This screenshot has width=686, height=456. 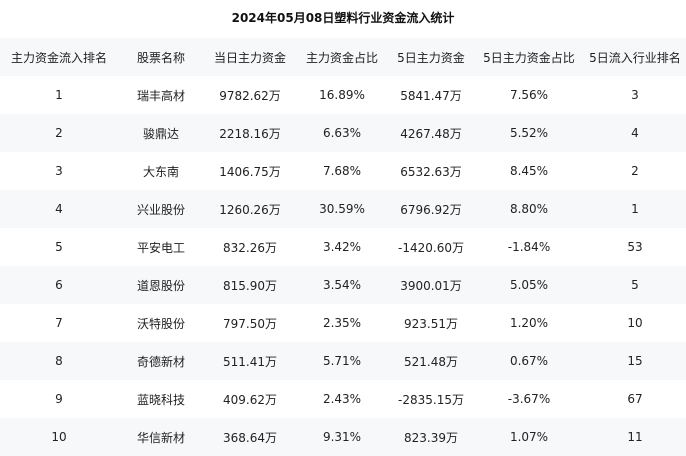 I want to click on rank-cell: 2, so click(x=59, y=133).